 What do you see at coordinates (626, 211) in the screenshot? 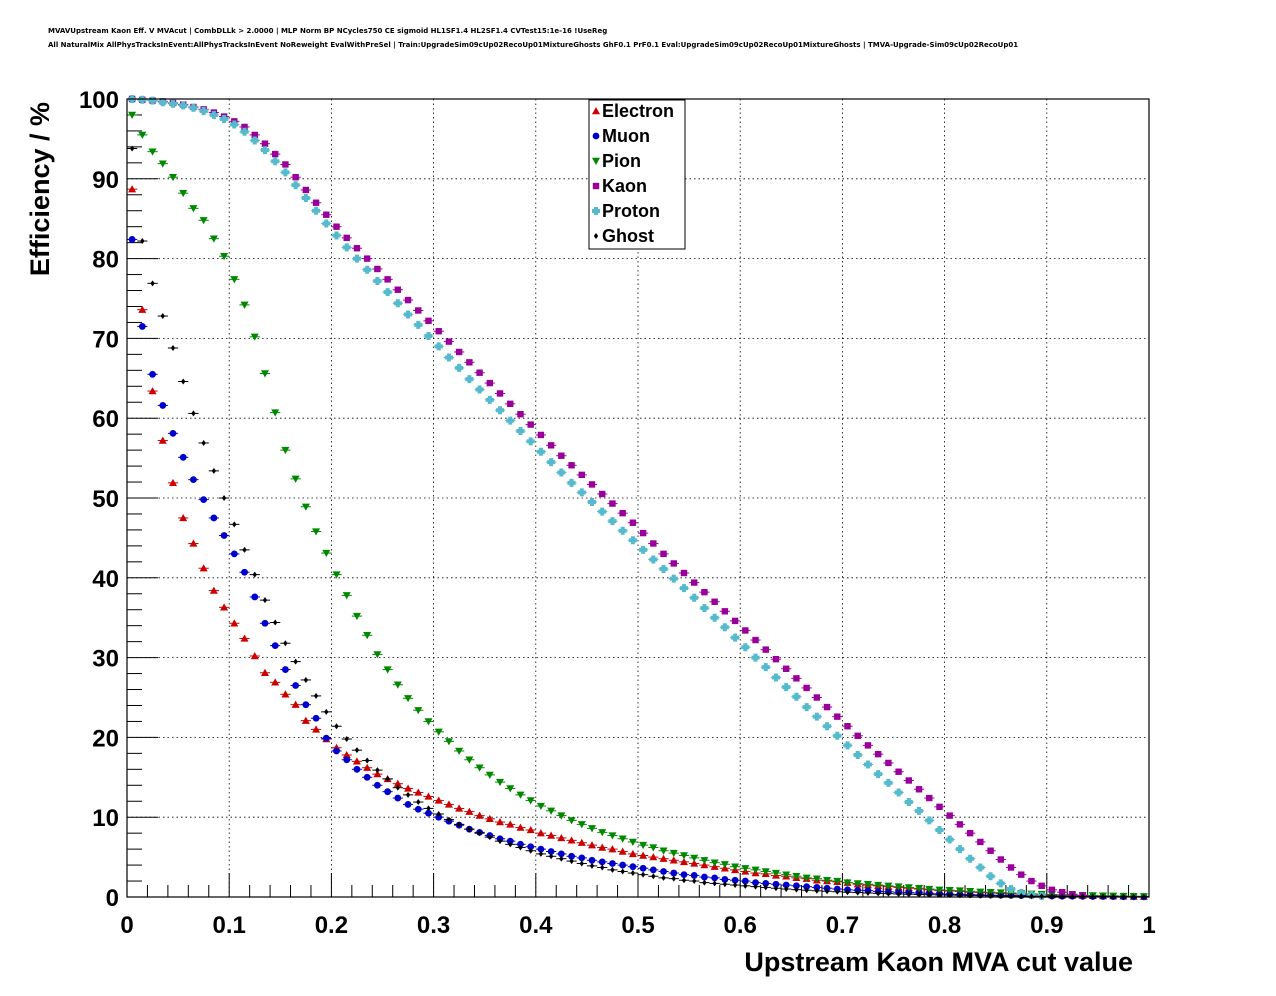
I see `legend-item-proton: Proton` at bounding box center [626, 211].